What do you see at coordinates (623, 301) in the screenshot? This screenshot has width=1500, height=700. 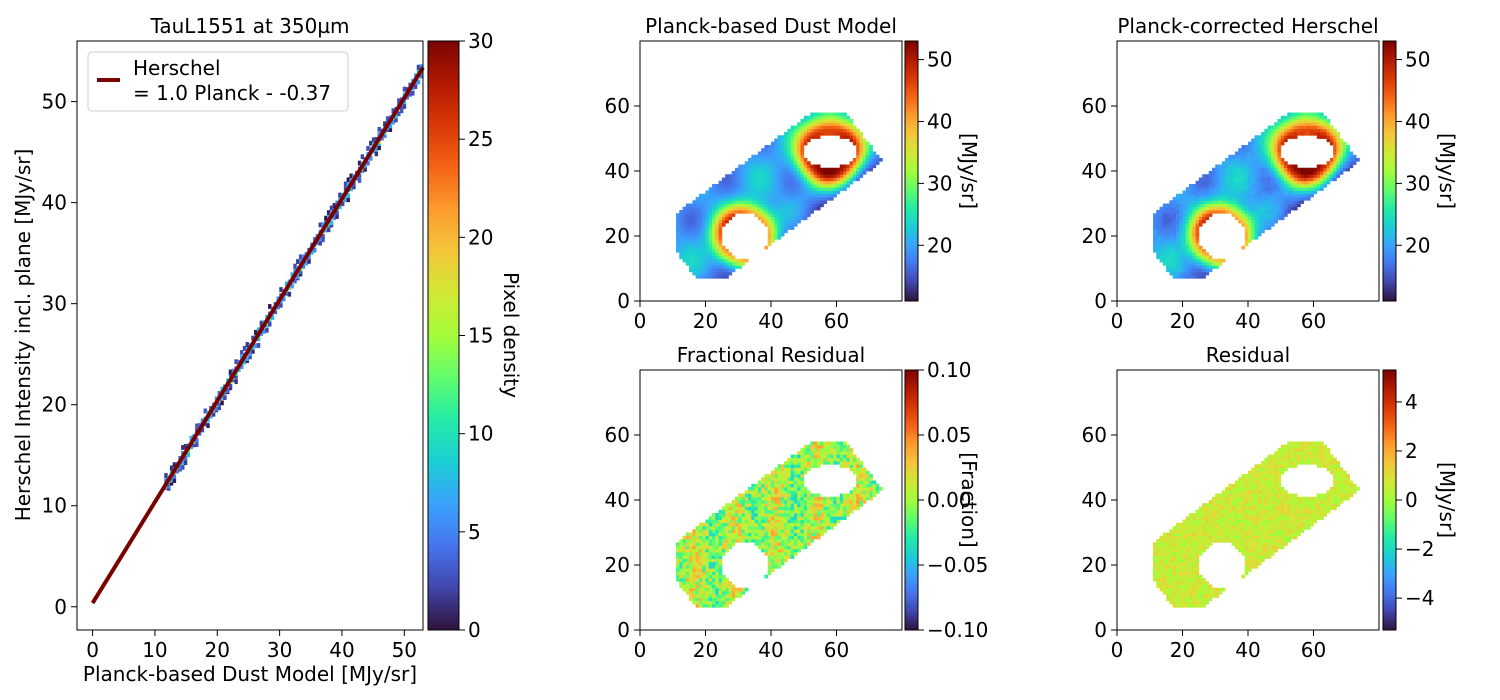 I see `y-tick-label: 0` at bounding box center [623, 301].